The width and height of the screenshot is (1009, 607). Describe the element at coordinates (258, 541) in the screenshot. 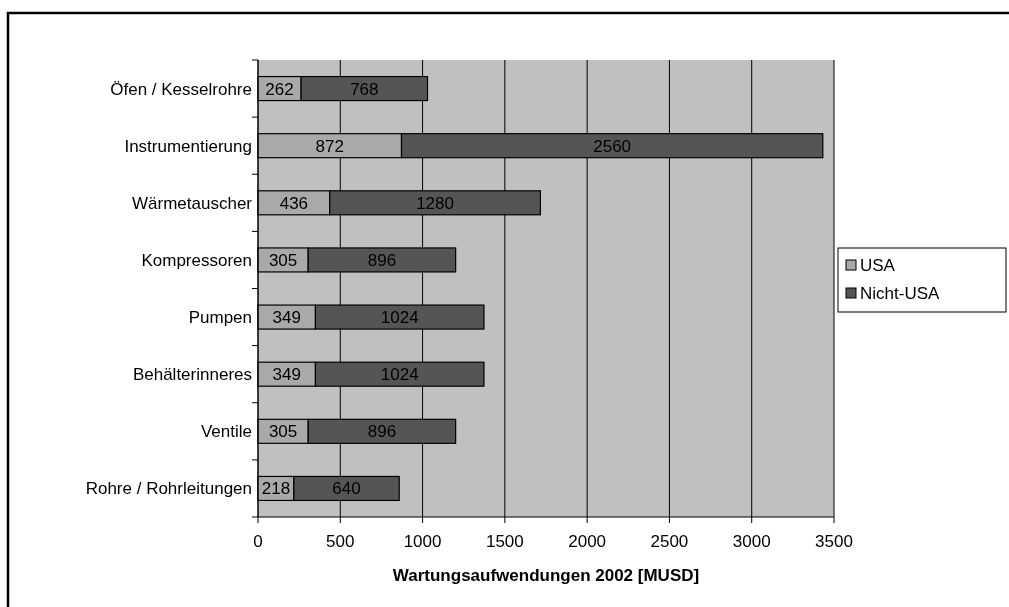

I see `x-tick-label: 0` at that location.